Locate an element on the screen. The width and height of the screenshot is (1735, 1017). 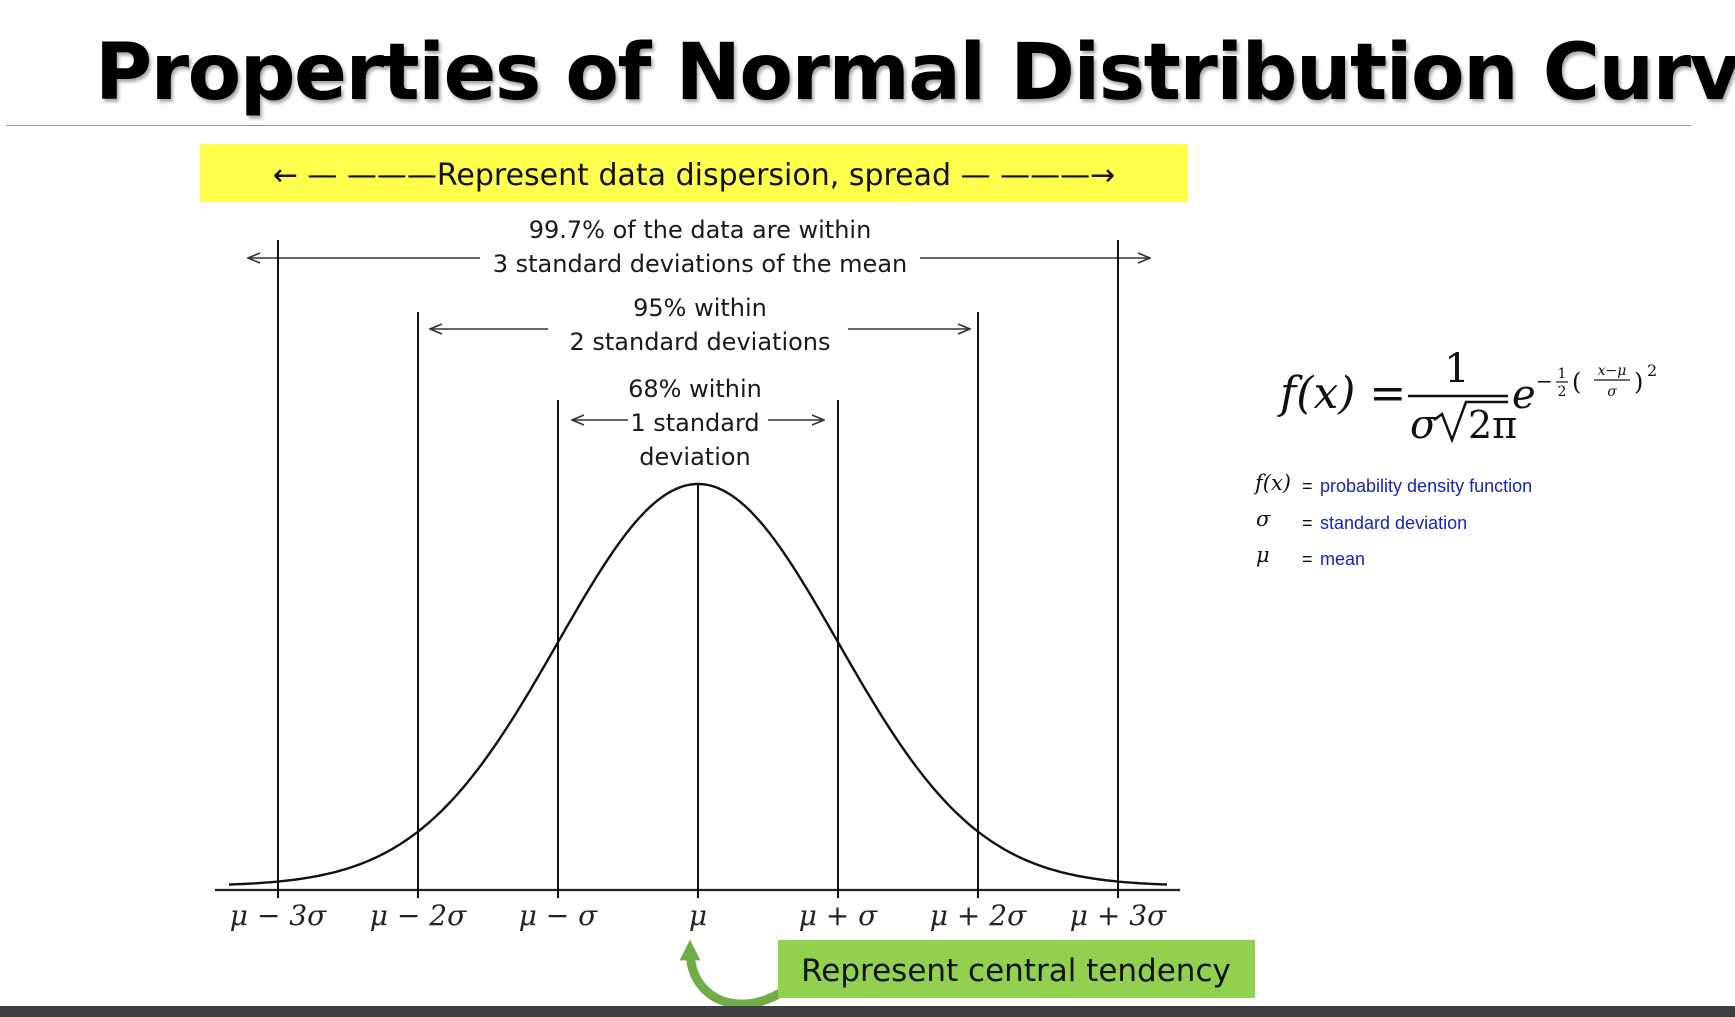
legend-def-fx: probability density function is located at coordinates (1426, 486).